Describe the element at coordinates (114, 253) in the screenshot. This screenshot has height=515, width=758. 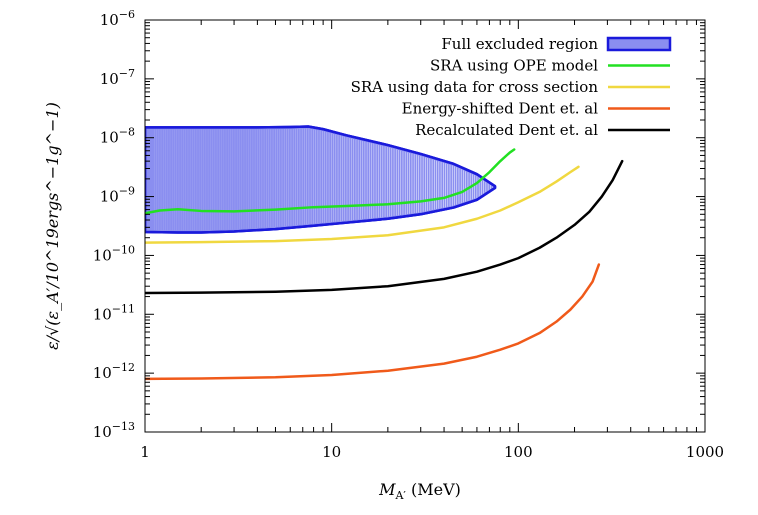
I see `y-tick-label: 10⁻¹⁰` at that location.